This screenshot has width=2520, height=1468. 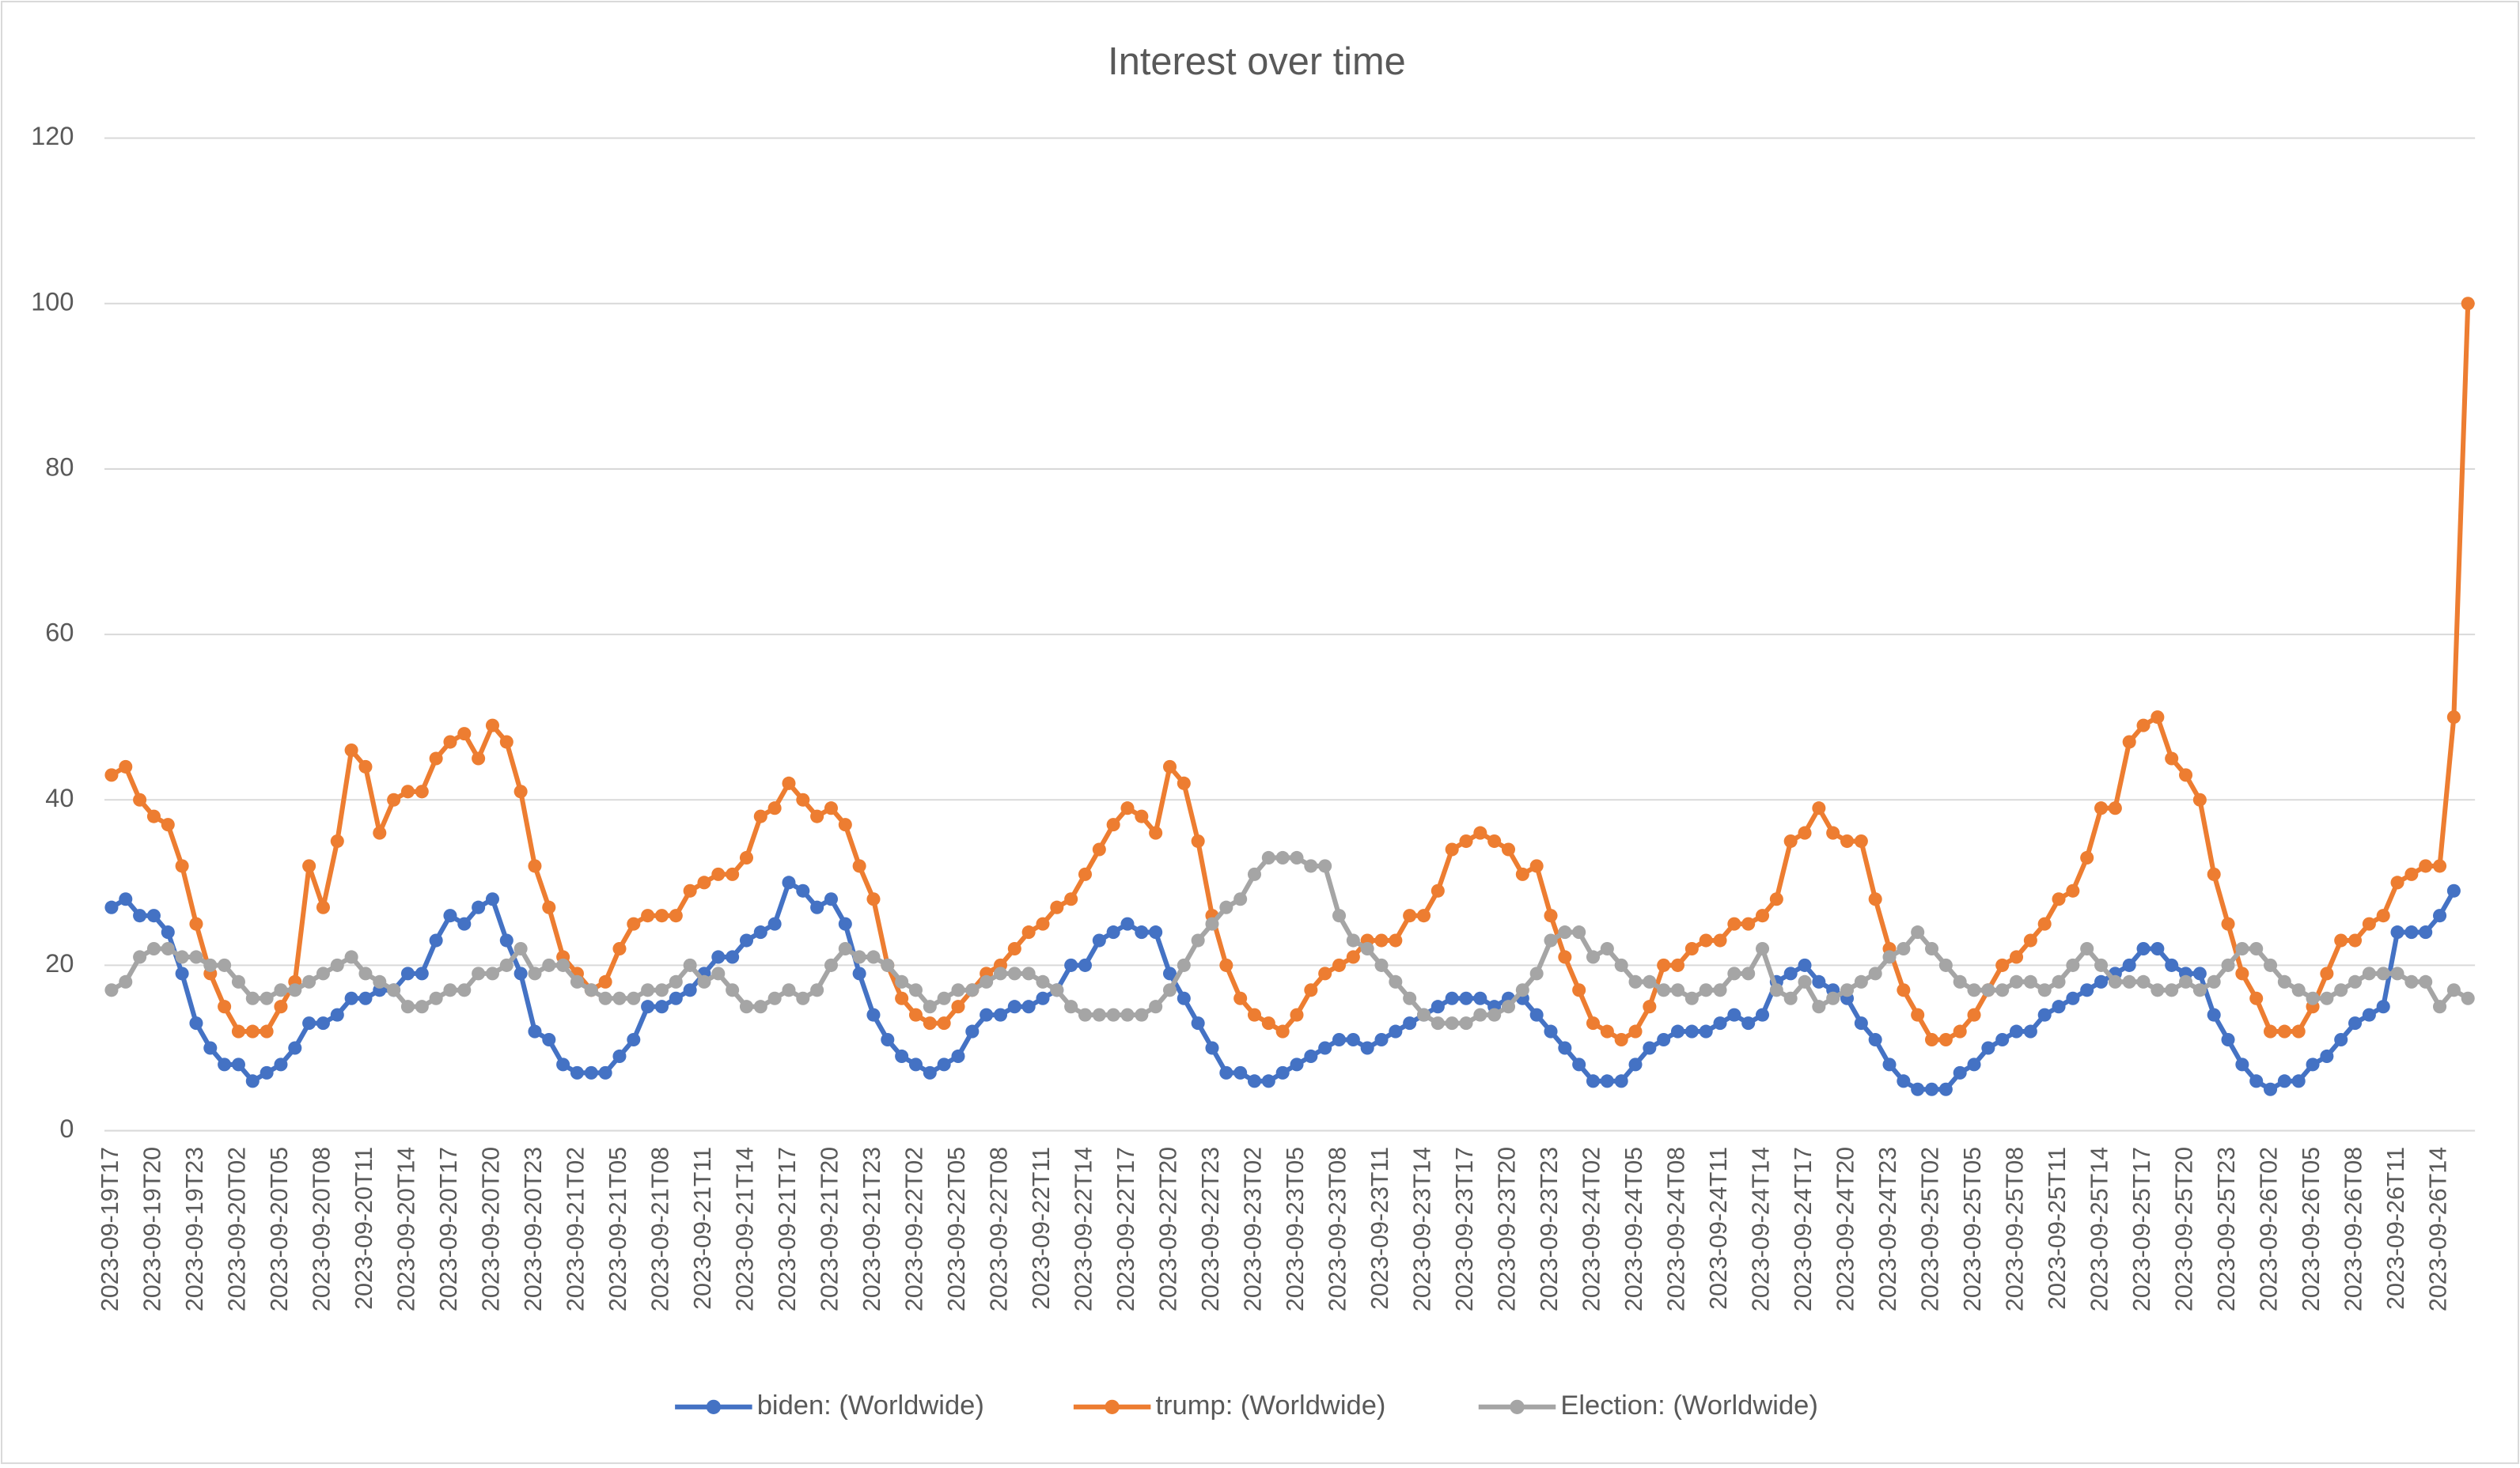 What do you see at coordinates (2099, 1229) in the screenshot?
I see `x-tick-label: 2023-09-25T14` at bounding box center [2099, 1229].